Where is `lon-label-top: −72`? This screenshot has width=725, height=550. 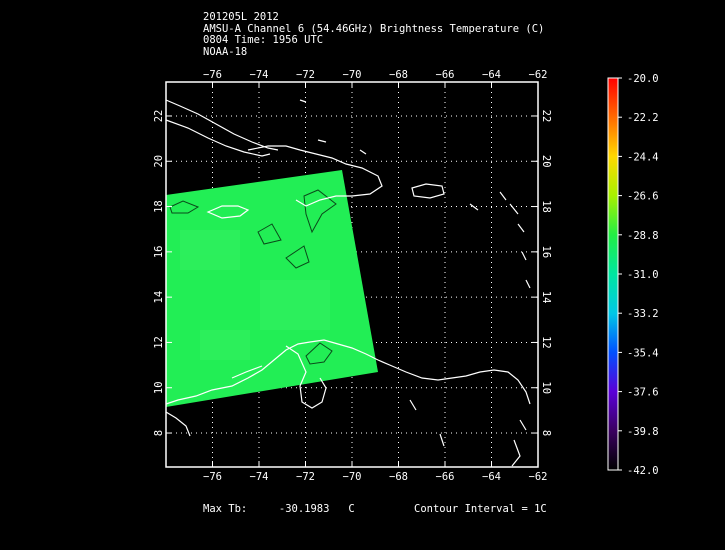
lon-label-top: −72 is located at coordinates (305, 75).